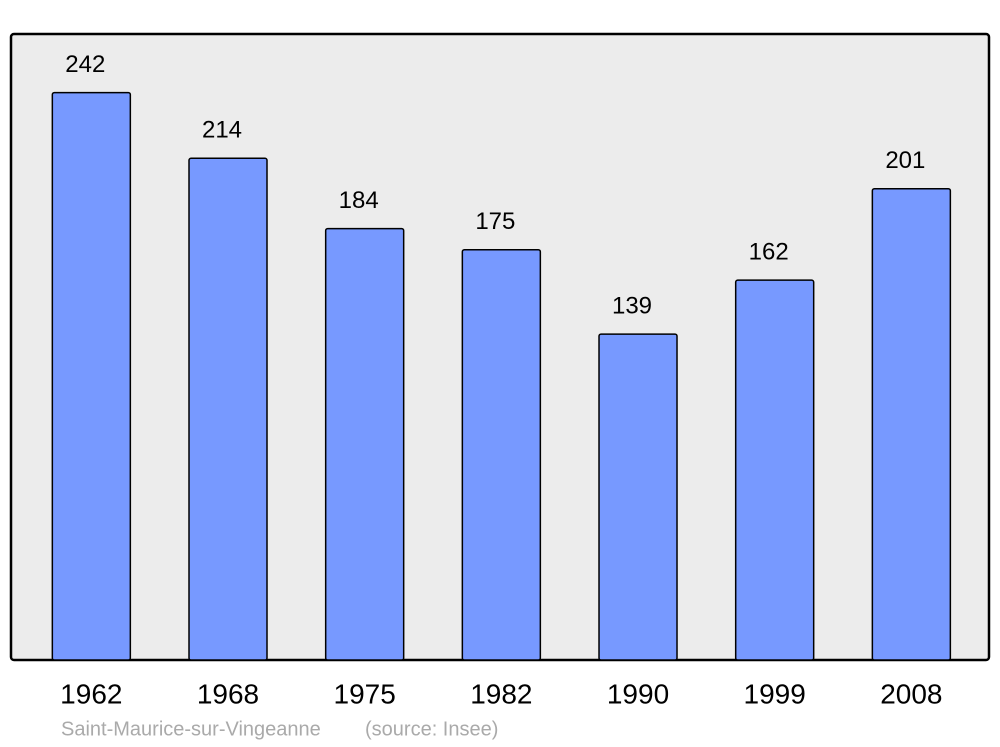 The image size is (1000, 747). Describe the element at coordinates (431, 729) in the screenshot. I see `source-note: (source: Insee)` at that location.